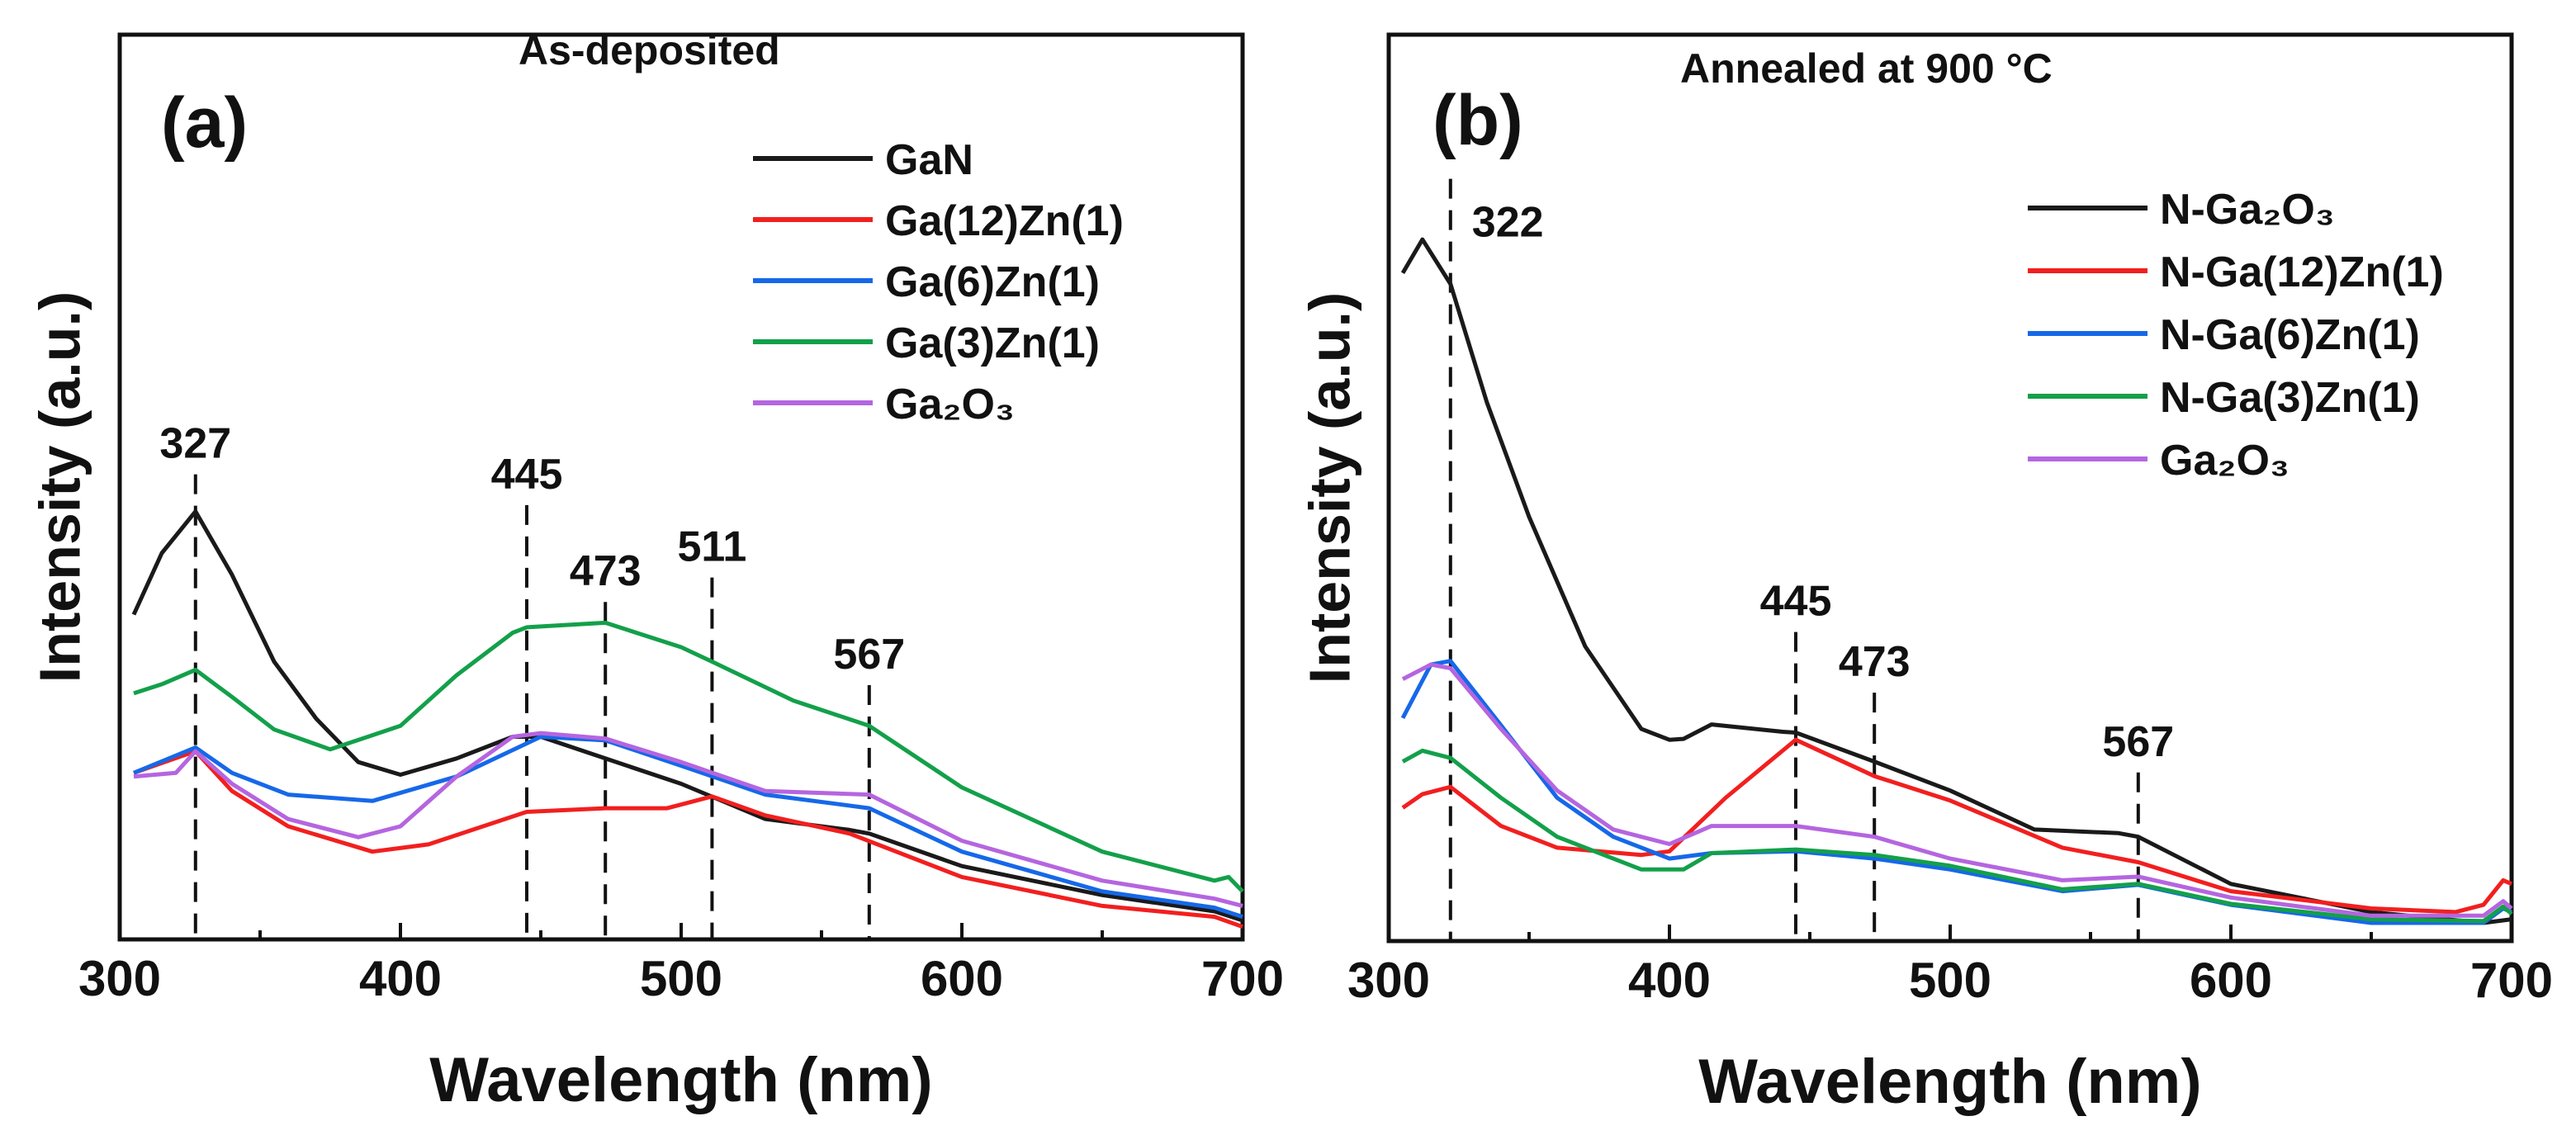  I want to click on legend-label: N-Ga(3)Zn(1), so click(2290, 398).